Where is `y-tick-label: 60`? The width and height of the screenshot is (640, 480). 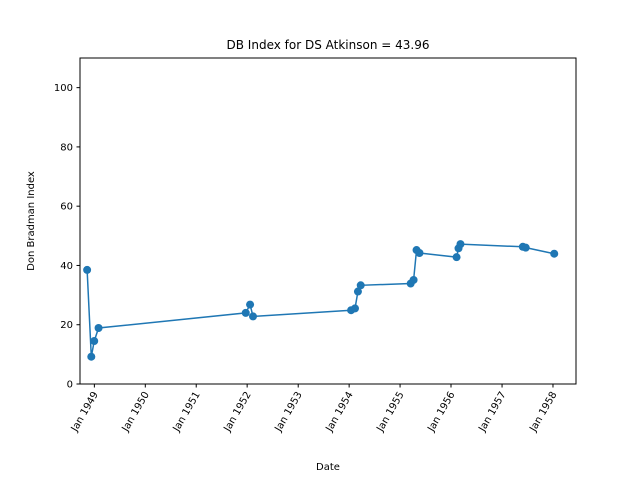
y-tick-label: 60 is located at coordinates (66, 207).